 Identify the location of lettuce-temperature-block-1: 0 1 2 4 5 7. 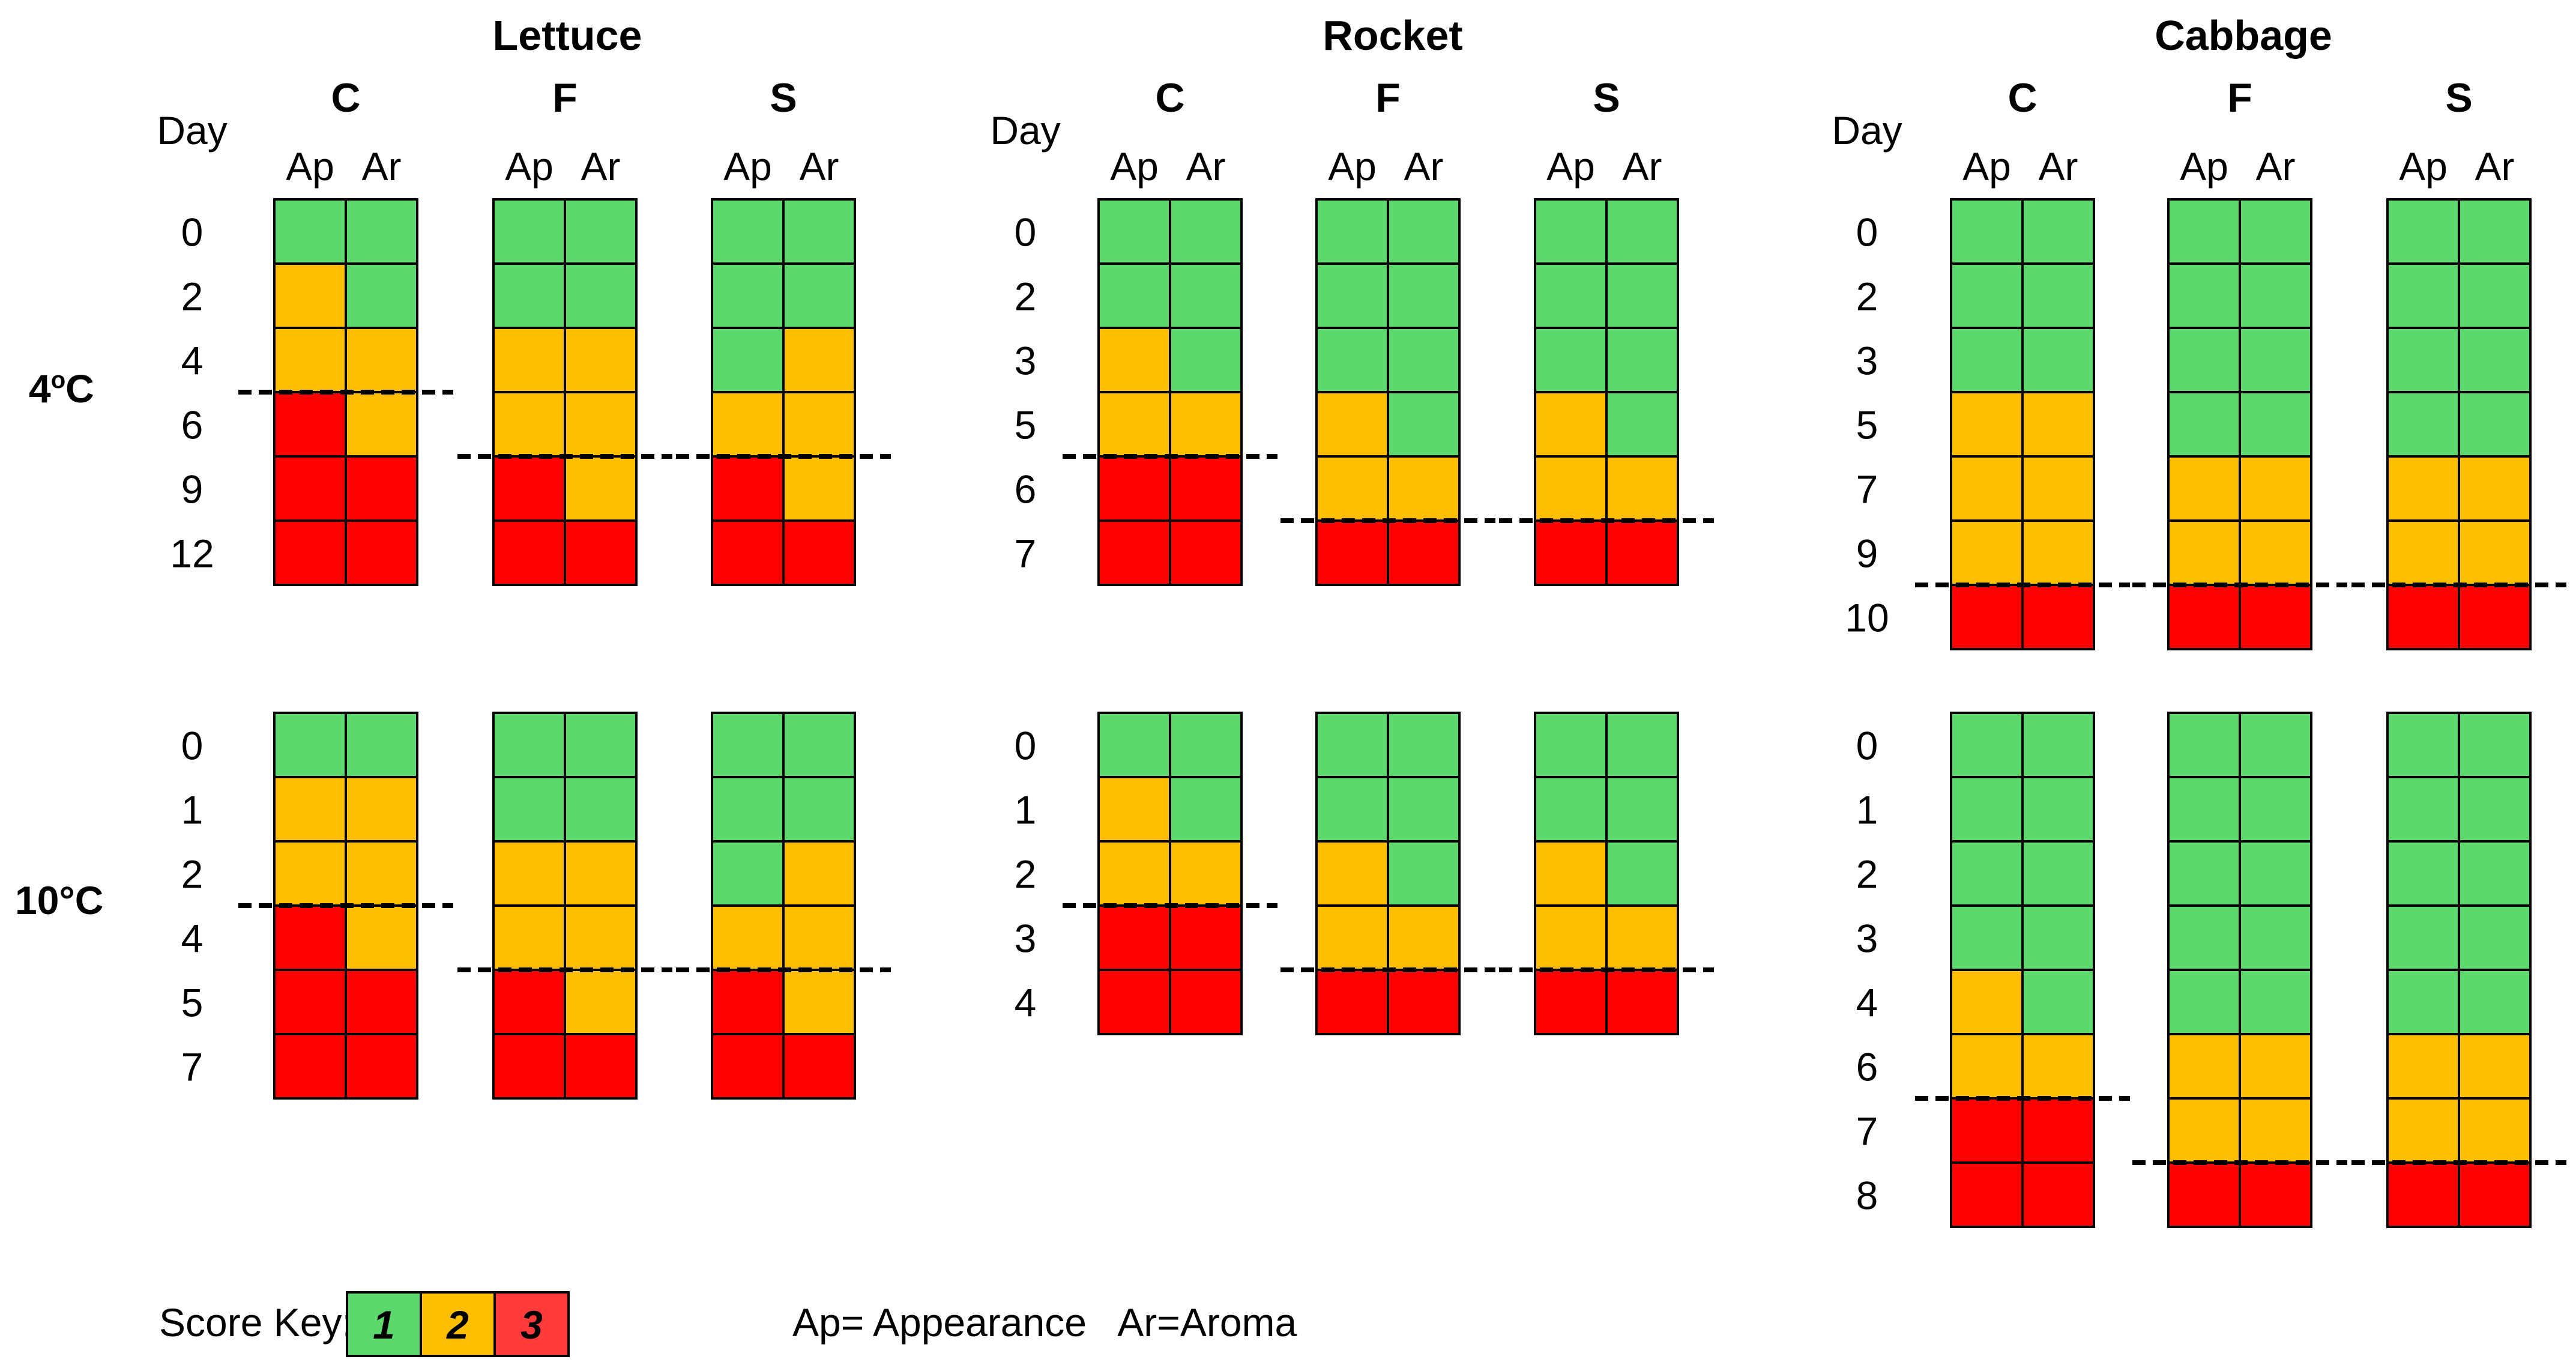
(536, 906).